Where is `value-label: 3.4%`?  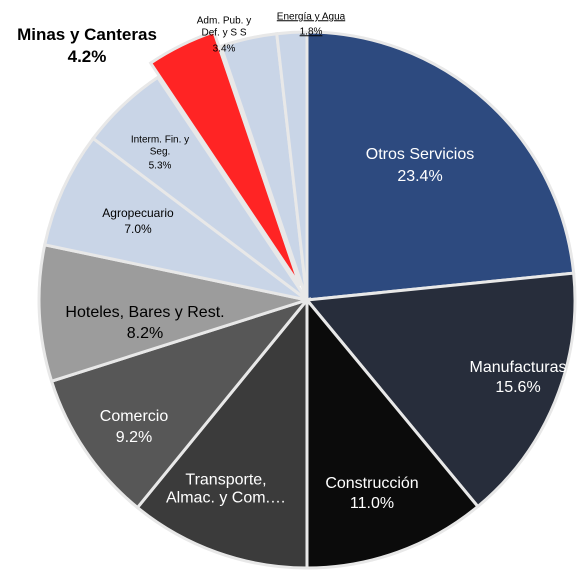
value-label: 3.4% is located at coordinates (224, 49).